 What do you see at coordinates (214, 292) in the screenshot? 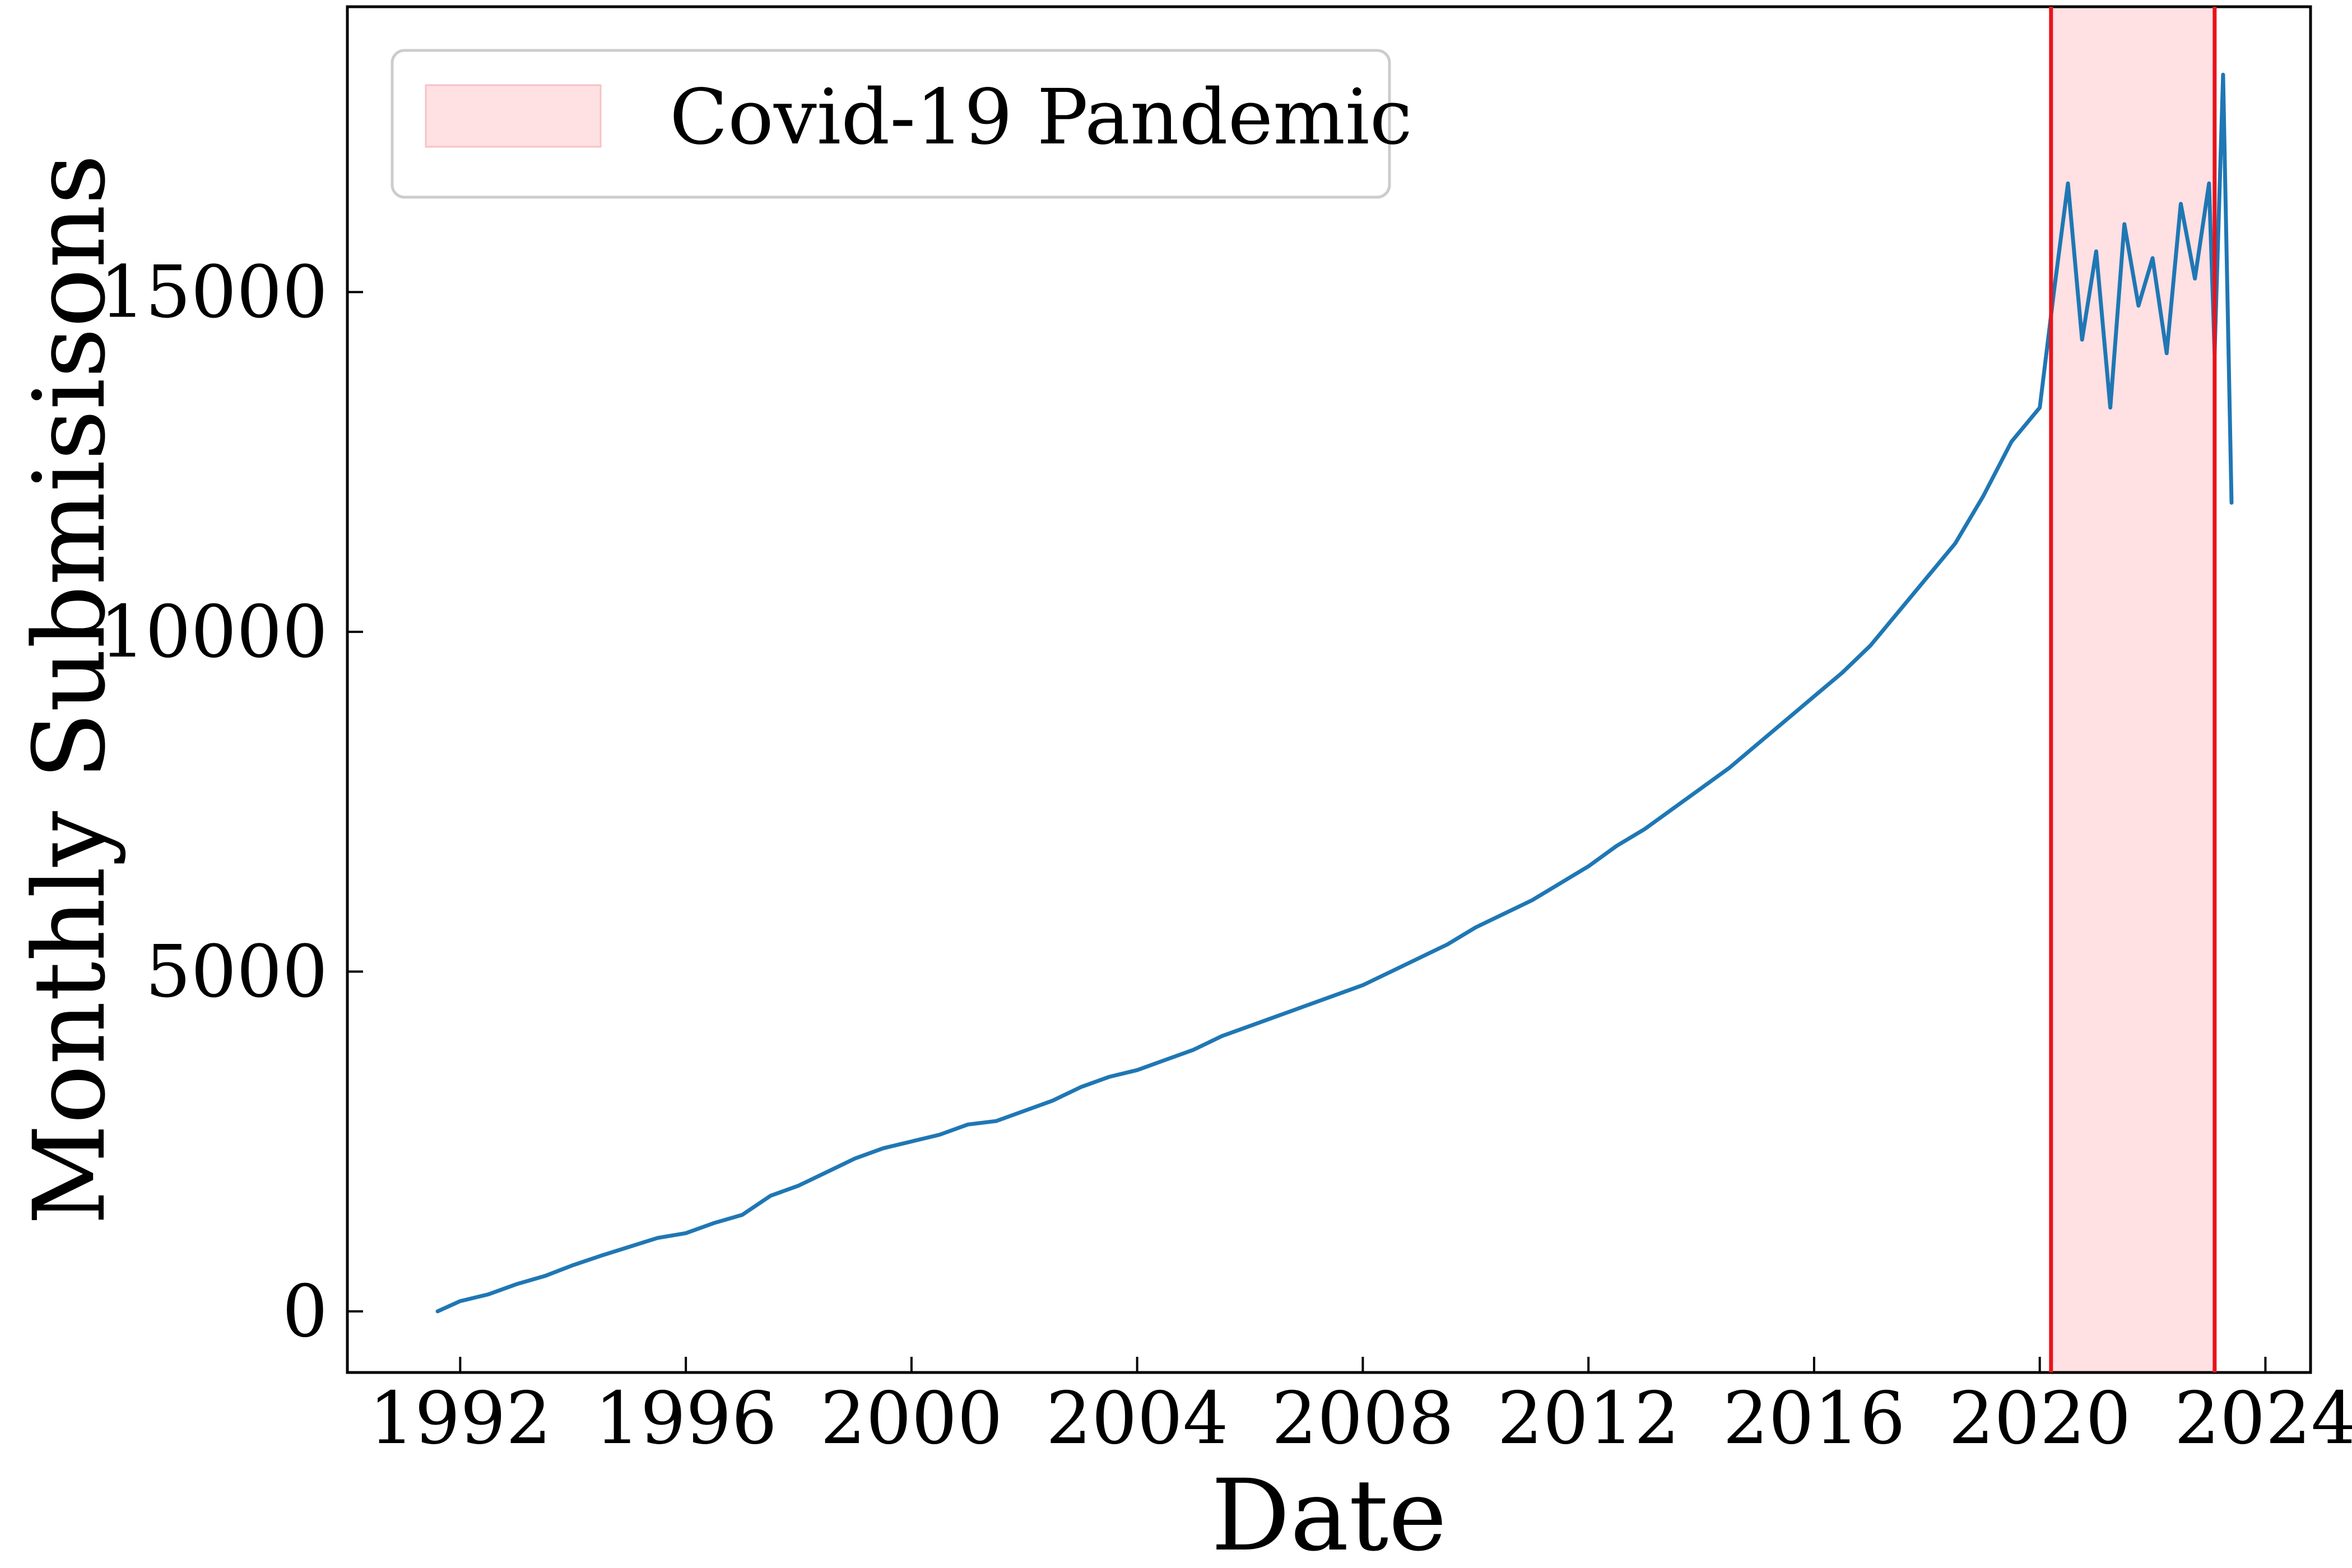
I see `y-tick-label: 15000` at bounding box center [214, 292].